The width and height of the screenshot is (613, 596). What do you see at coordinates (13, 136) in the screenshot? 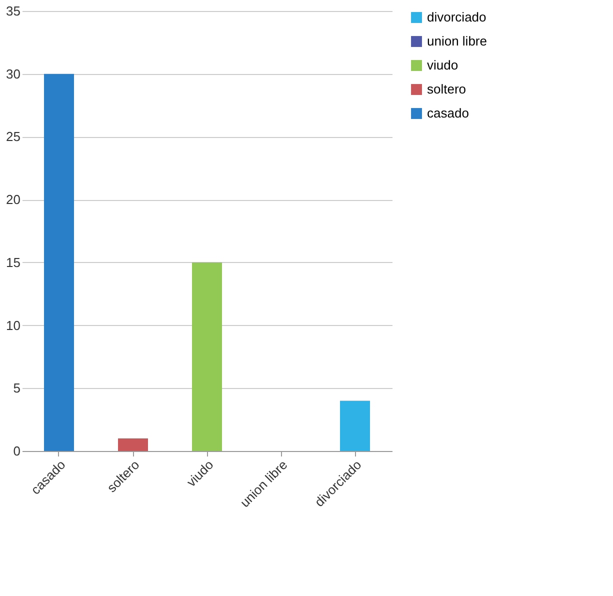
I see `y-tick-label: 25` at bounding box center [13, 136].